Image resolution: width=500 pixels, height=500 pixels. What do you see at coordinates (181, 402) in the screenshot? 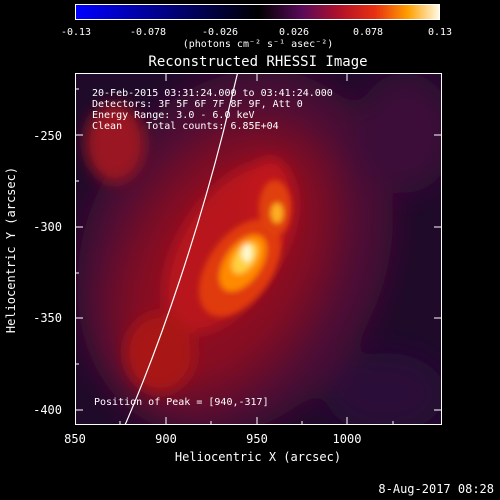
I see `peak-position-annotation: Position of Peak = [940,-317]` at bounding box center [181, 402].